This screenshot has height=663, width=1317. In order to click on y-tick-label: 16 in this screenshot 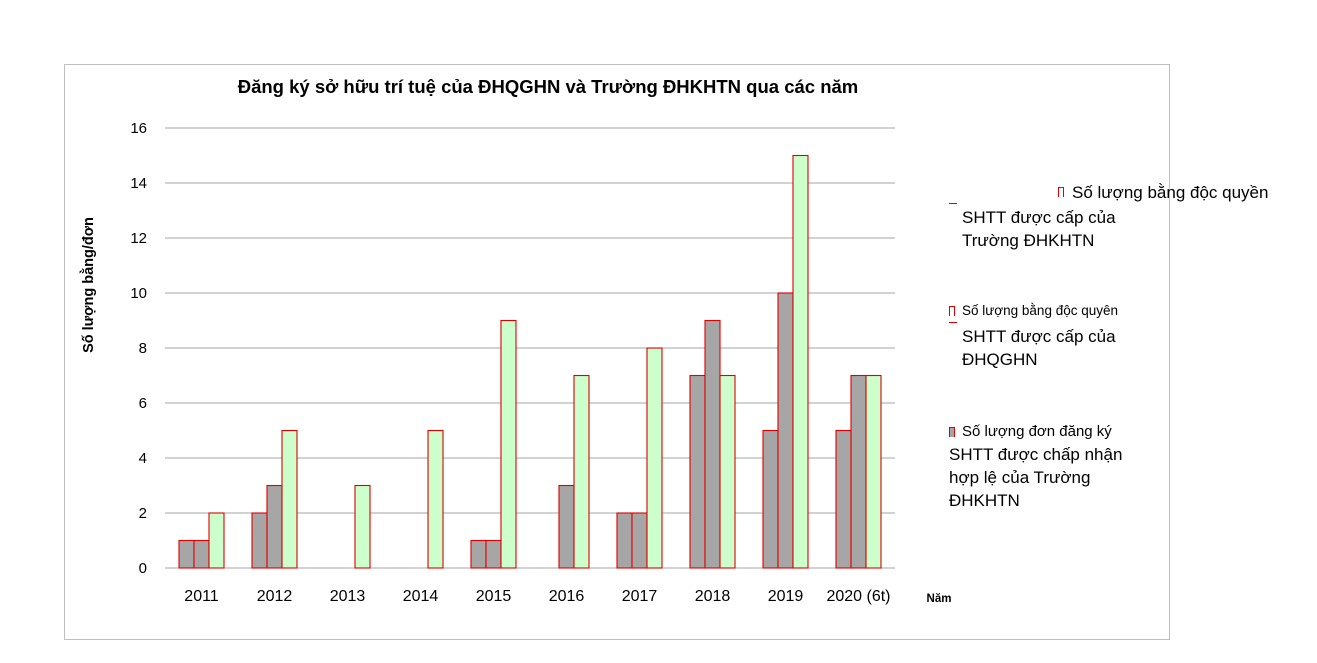, I will do `click(138, 128)`.